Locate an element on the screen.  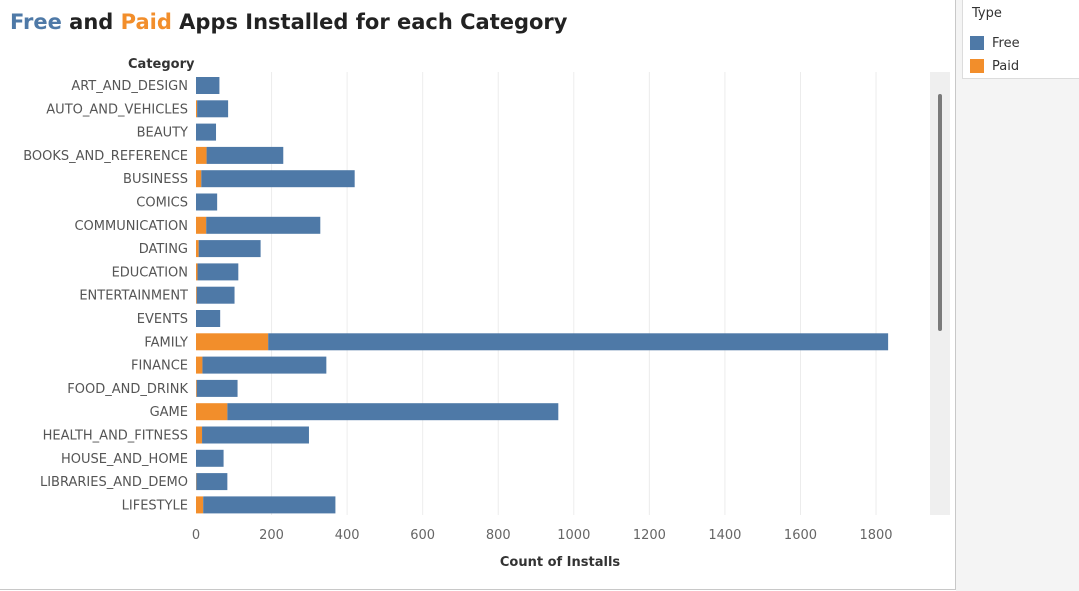
x-tick-label: 1200 is located at coordinates (649, 535).